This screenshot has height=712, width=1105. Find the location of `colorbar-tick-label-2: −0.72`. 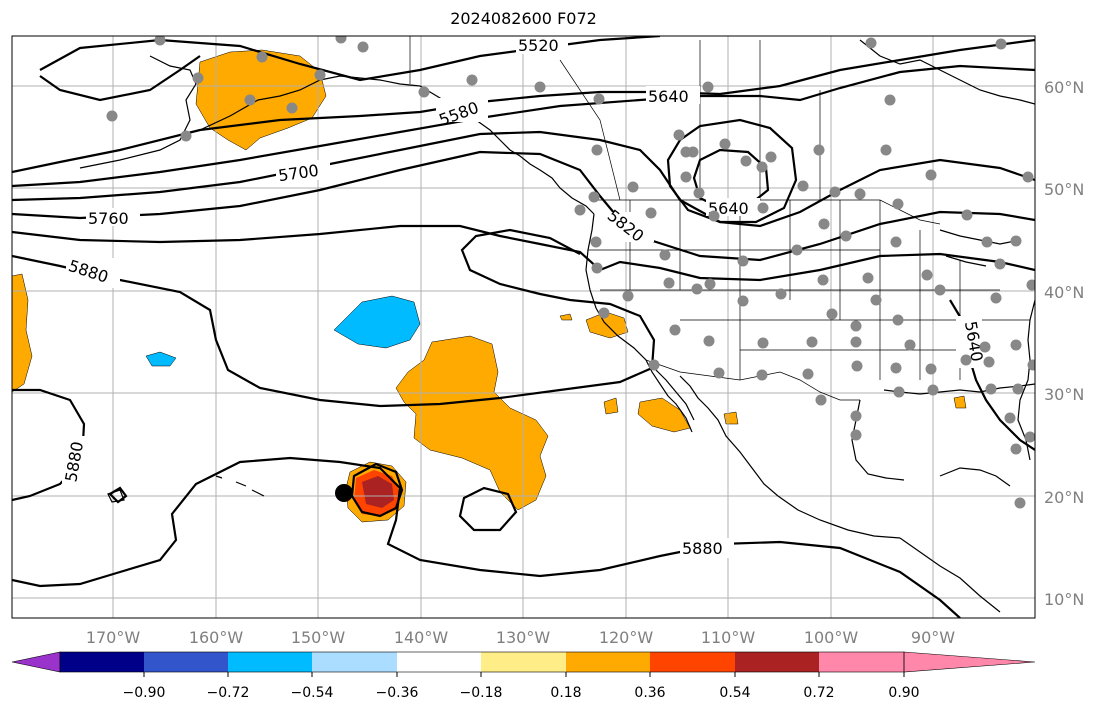

colorbar-tick-label-2: −0.72 is located at coordinates (228, 693).